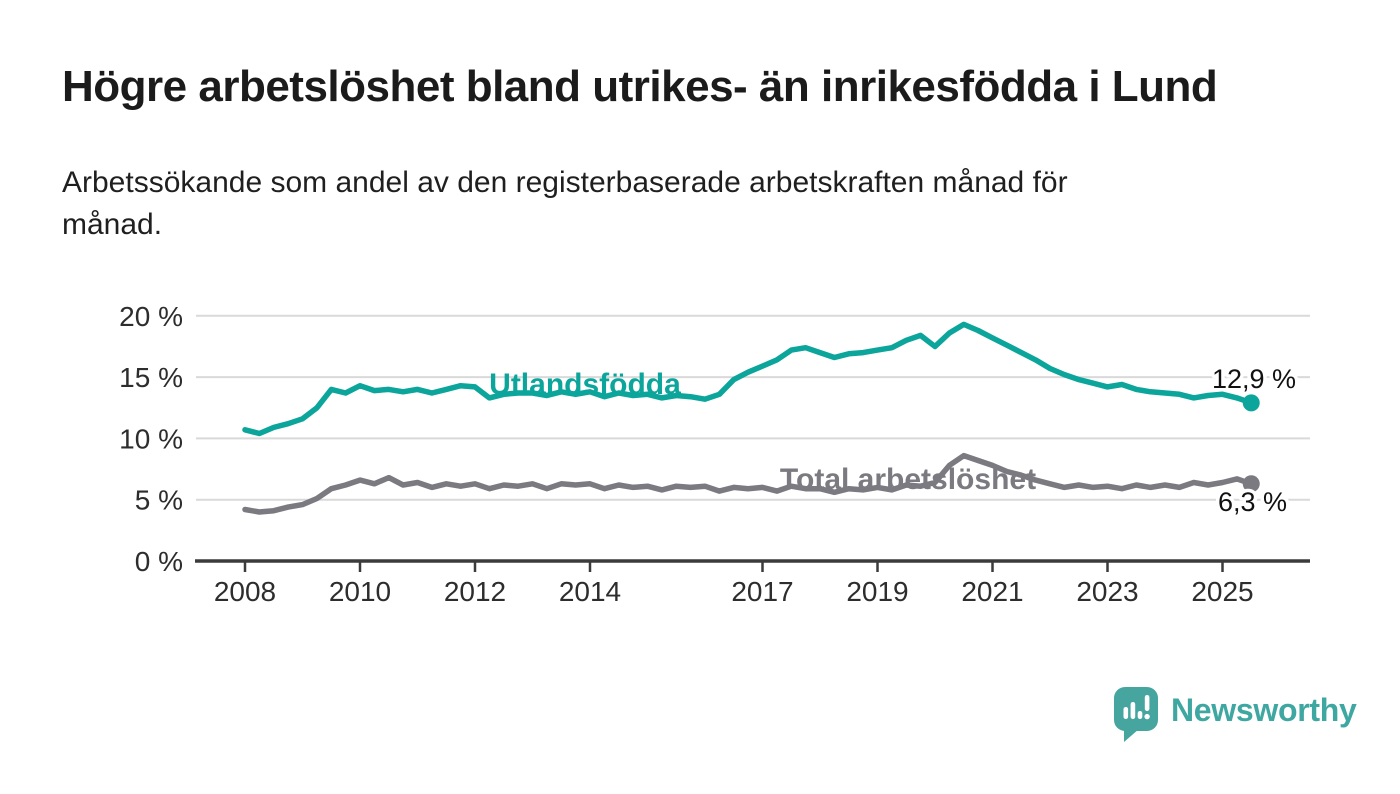 This screenshot has height=794, width=1400. I want to click on series-value-label-total-arbetsloshet: 6,3 %, so click(1252, 502).